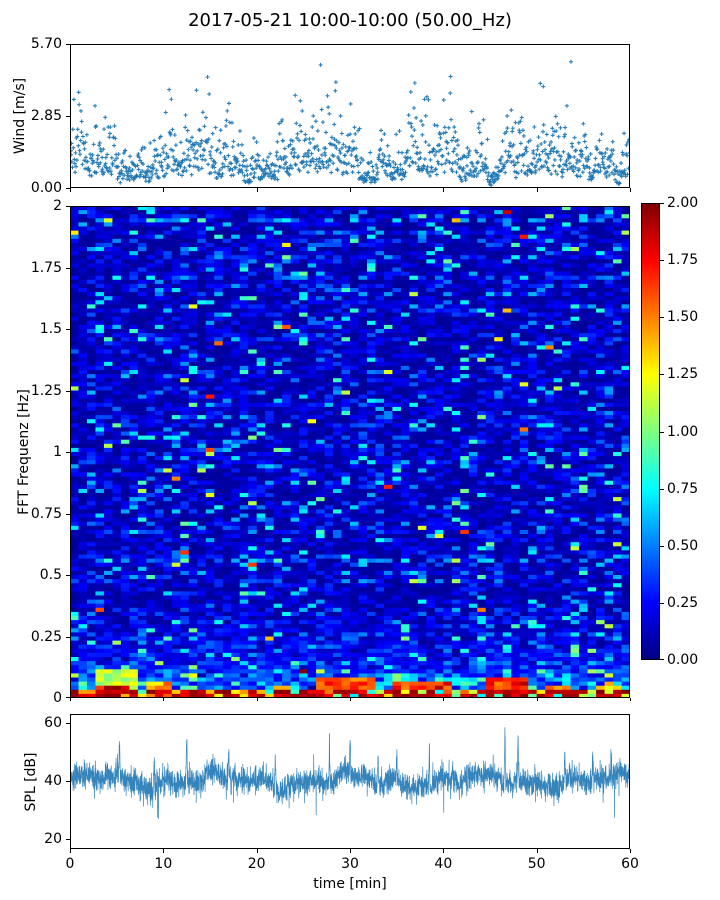 This screenshot has height=900, width=720. What do you see at coordinates (350, 864) in the screenshot?
I see `time-x-tick-label: 30` at bounding box center [350, 864].